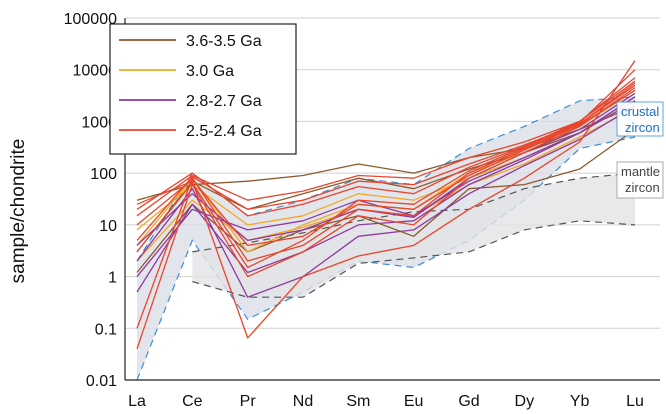 This screenshot has height=414, width=666. I want to click on field-label: crustal, so click(640, 111).